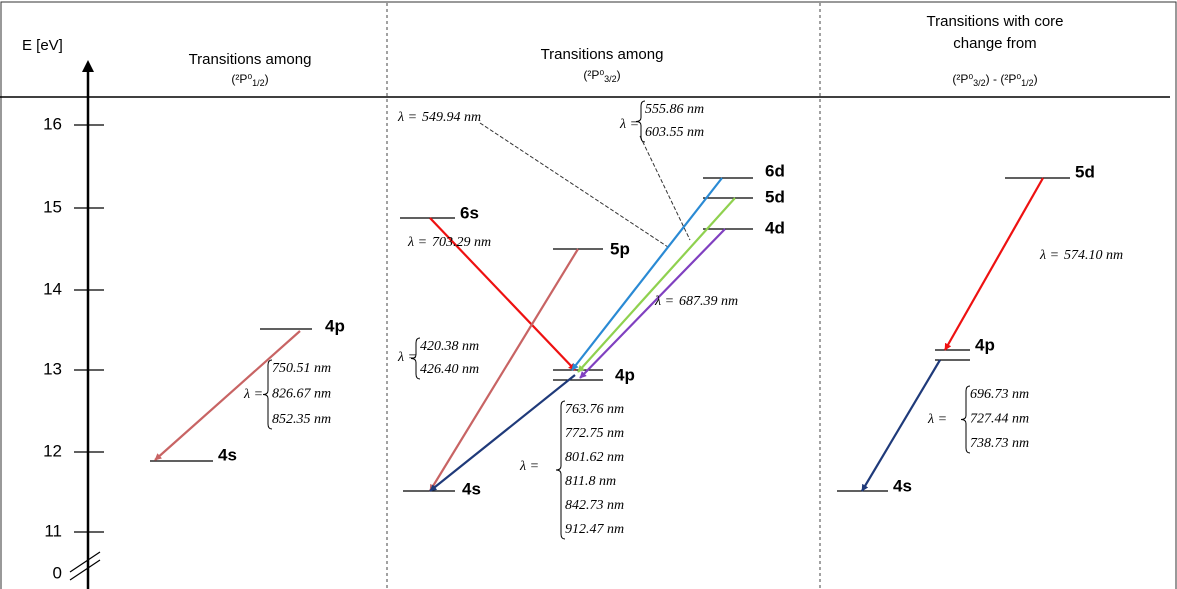 This screenshot has height=589, width=1177. I want to click on column-title: Transitions with core, so click(995, 21).